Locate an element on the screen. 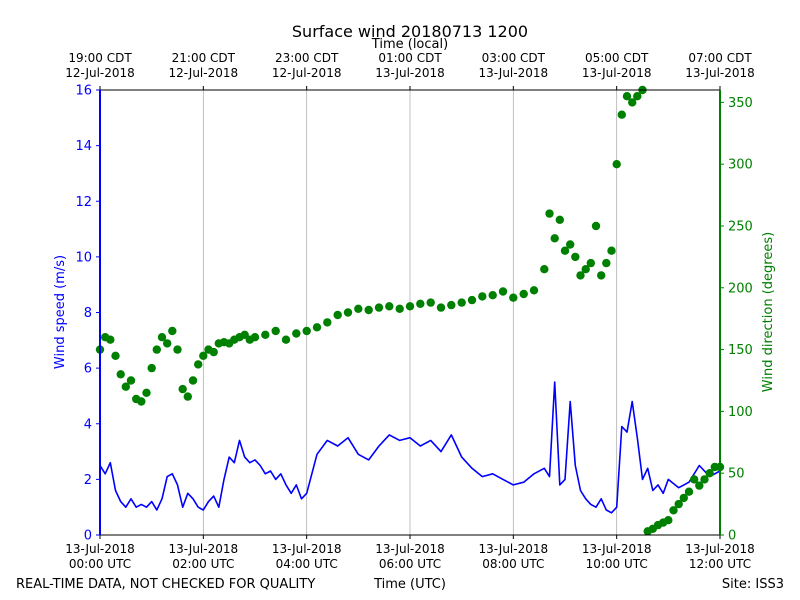 This screenshot has width=800, height=600. right-tick-label: 150 is located at coordinates (740, 350).